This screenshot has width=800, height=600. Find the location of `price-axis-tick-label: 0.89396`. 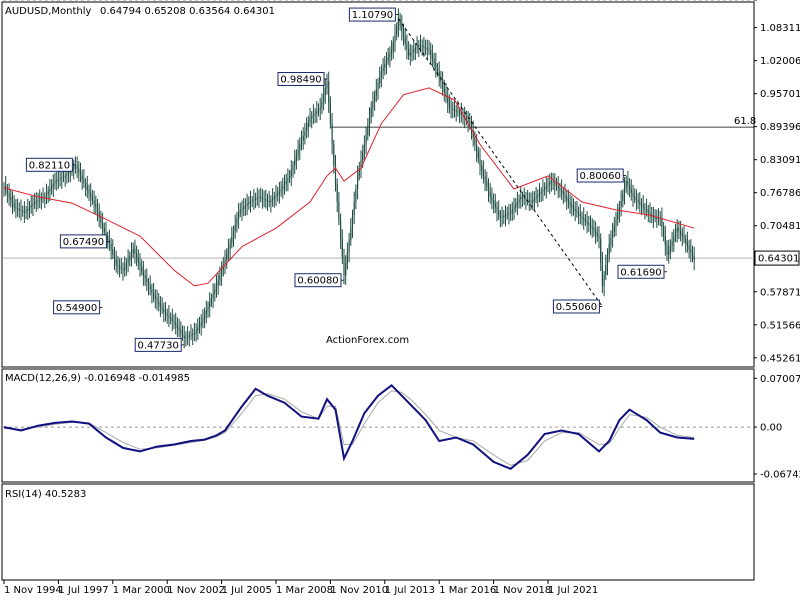

price-axis-tick-label: 0.89396 is located at coordinates (780, 127).